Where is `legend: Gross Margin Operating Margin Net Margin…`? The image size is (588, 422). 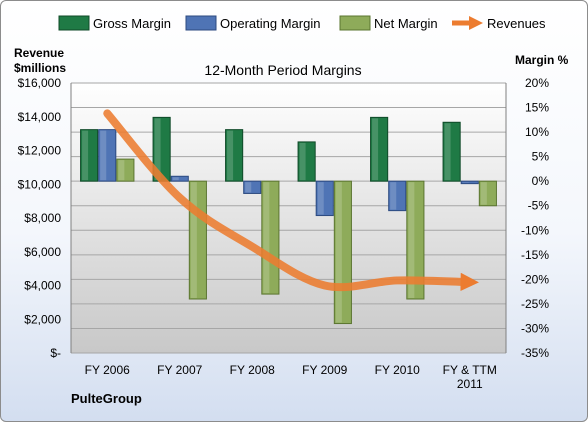 legend: Gross Margin Operating Margin Net Margin… is located at coordinates (302, 23).